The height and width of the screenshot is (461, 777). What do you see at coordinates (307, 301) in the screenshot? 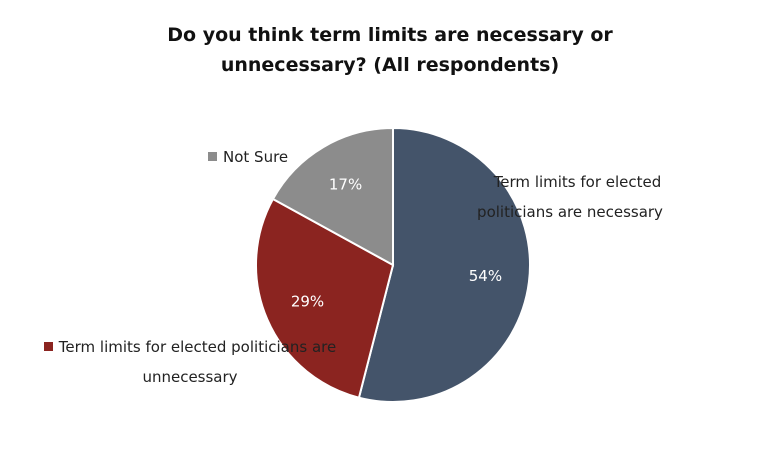
I see `value-label: 29%` at bounding box center [307, 301].